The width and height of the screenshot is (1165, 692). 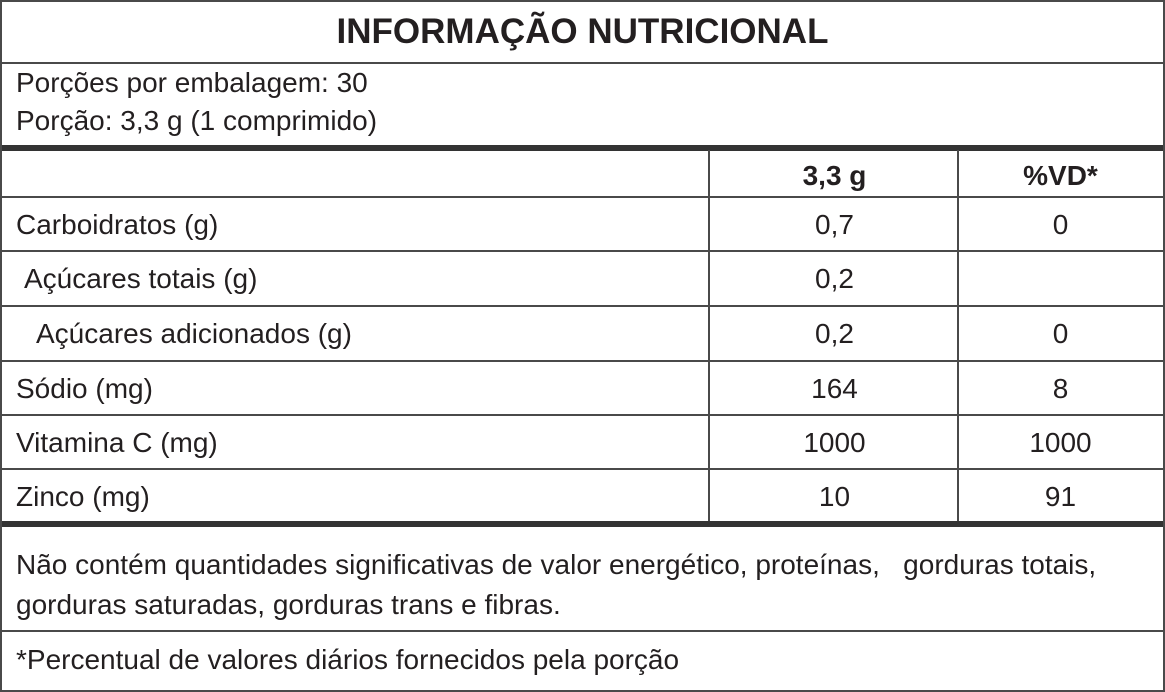 What do you see at coordinates (141, 278) in the screenshot?
I see `row-name: Açúcares totais (g)` at bounding box center [141, 278].